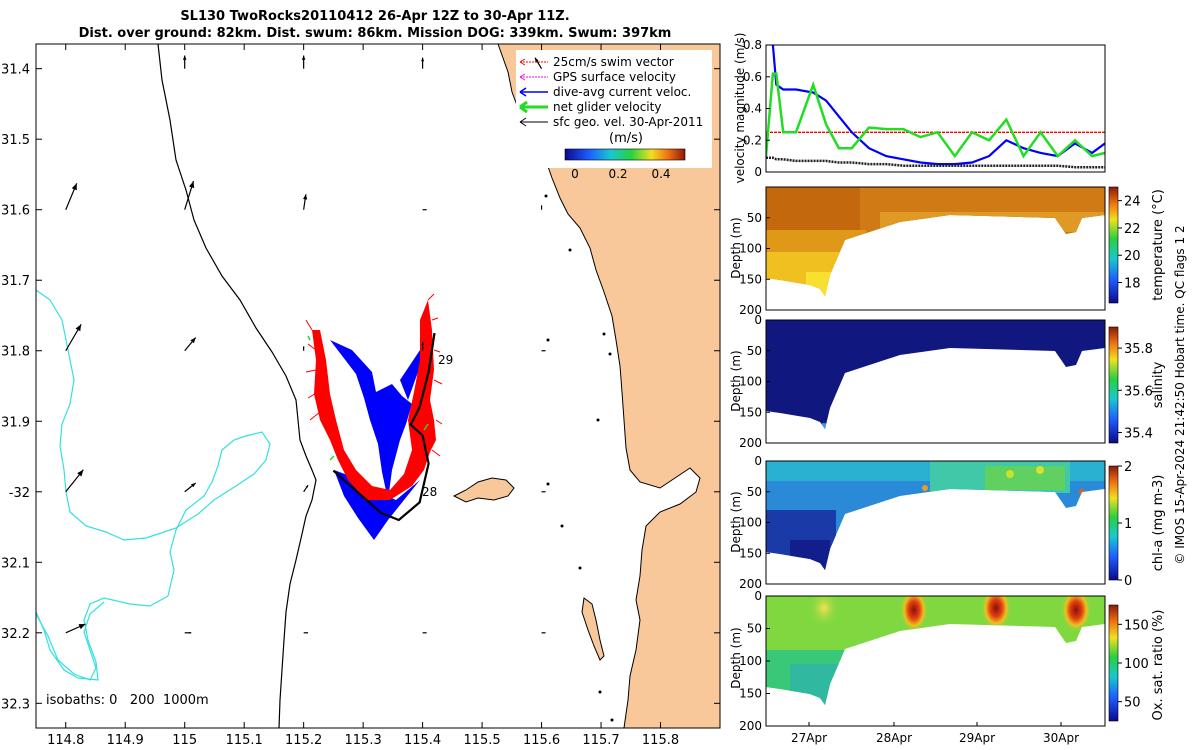  What do you see at coordinates (1025, 478) in the screenshot?
I see `chla-bloom` at bounding box center [1025, 478].